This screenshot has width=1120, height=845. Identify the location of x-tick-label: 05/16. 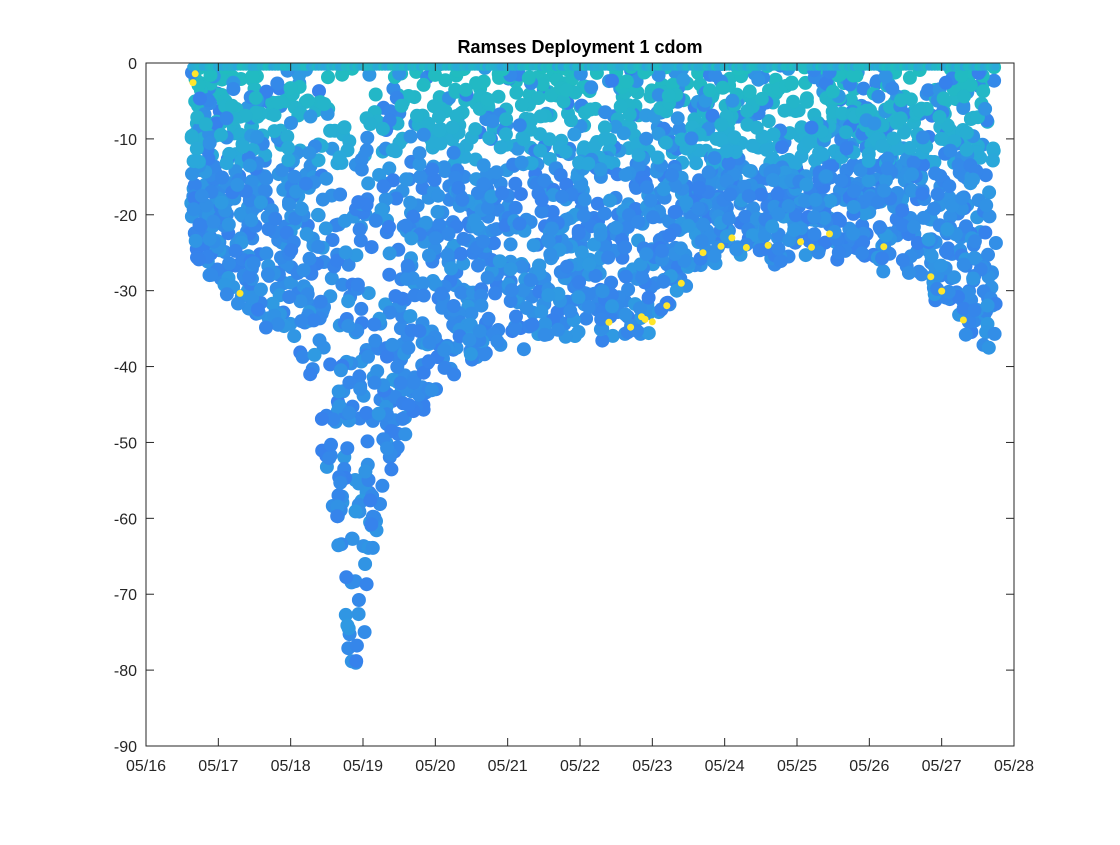
(146, 766).